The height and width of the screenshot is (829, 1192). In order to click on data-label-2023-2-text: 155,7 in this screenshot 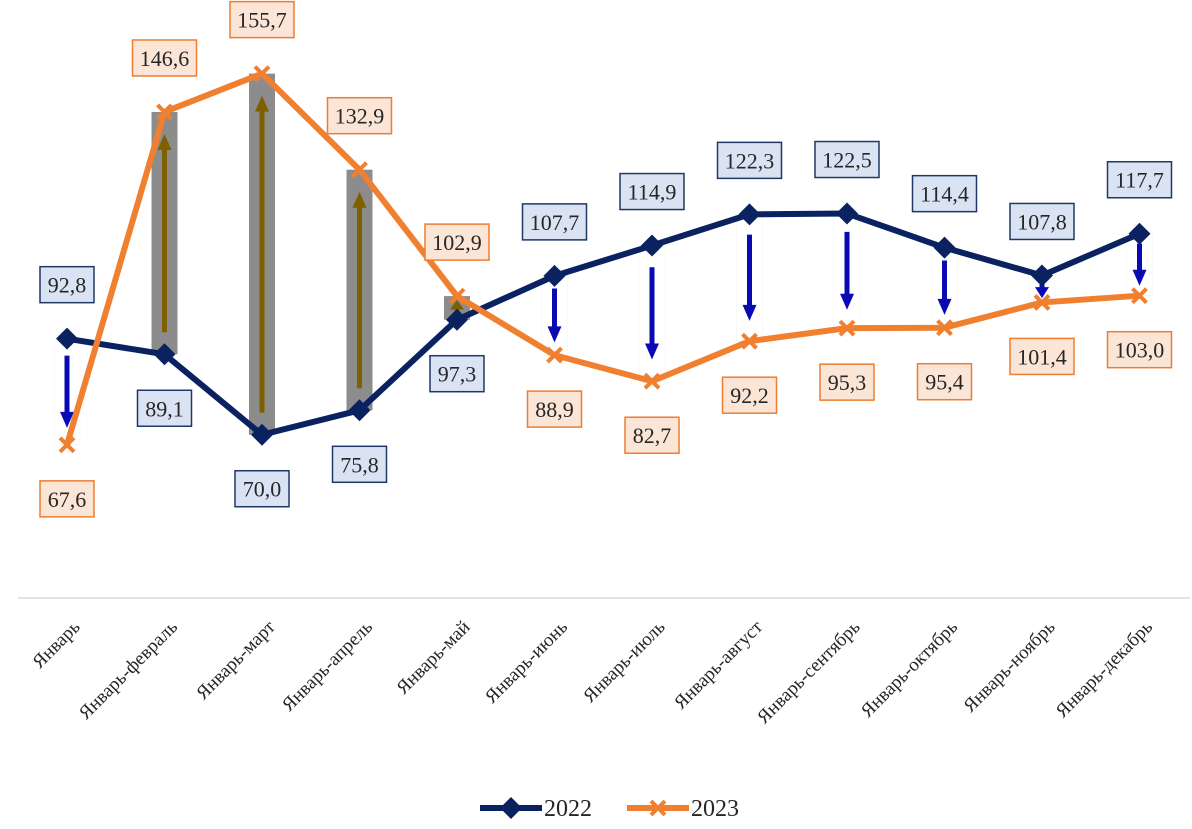, I will do `click(262, 20)`.